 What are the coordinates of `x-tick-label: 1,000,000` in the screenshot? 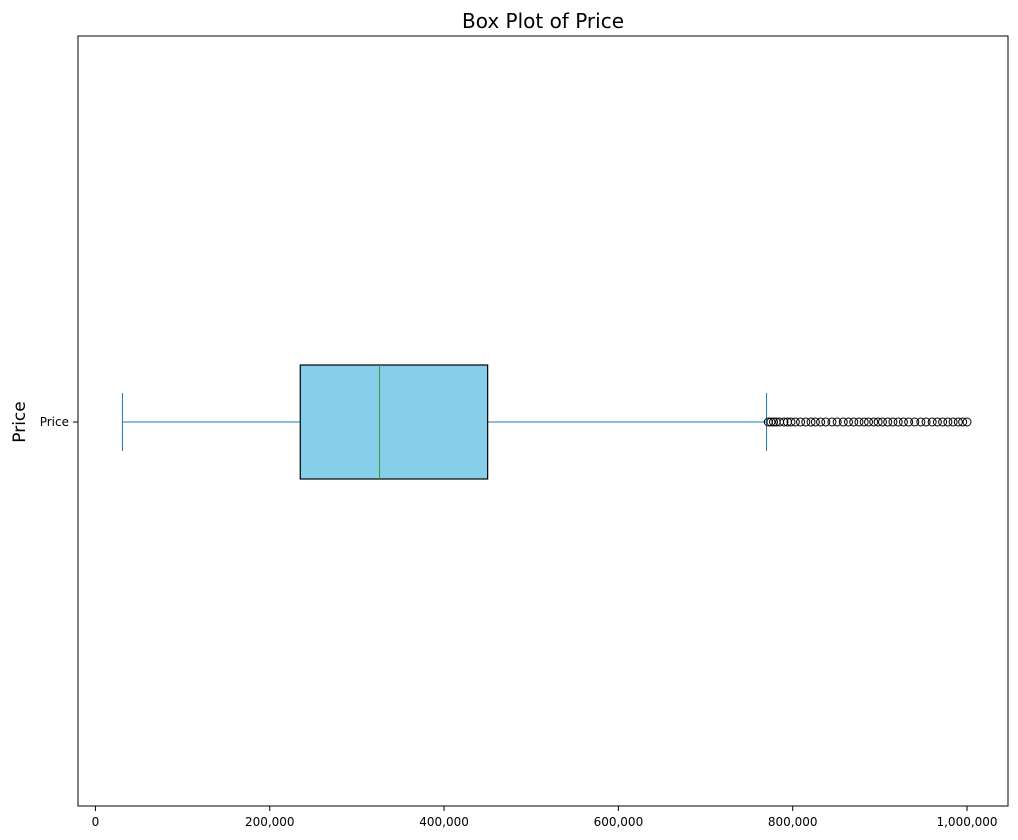 It's located at (966, 822).